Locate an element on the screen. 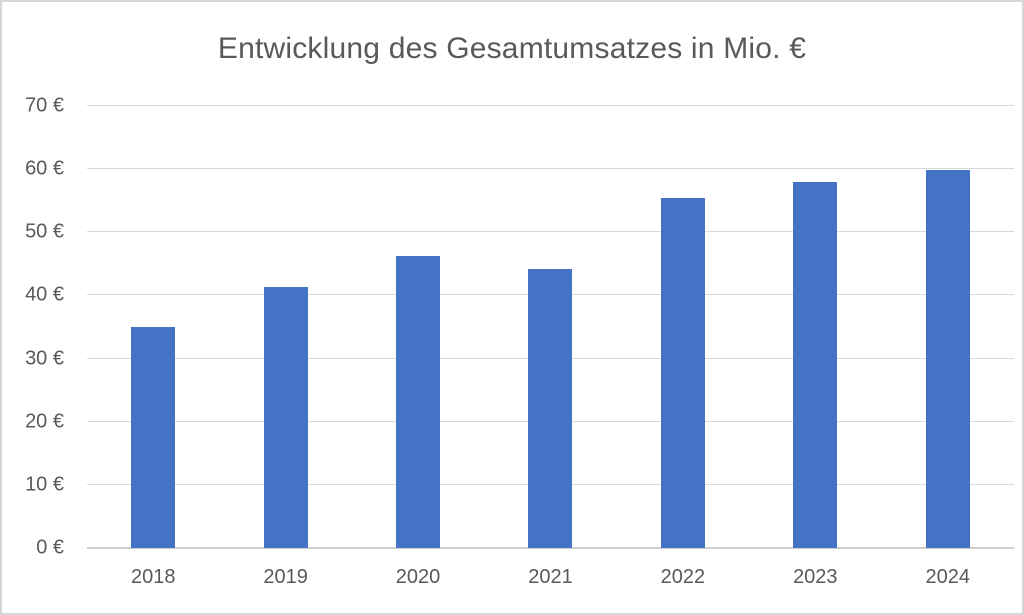 Image resolution: width=1024 pixels, height=615 pixels. x-axis-line is located at coordinates (550, 548).